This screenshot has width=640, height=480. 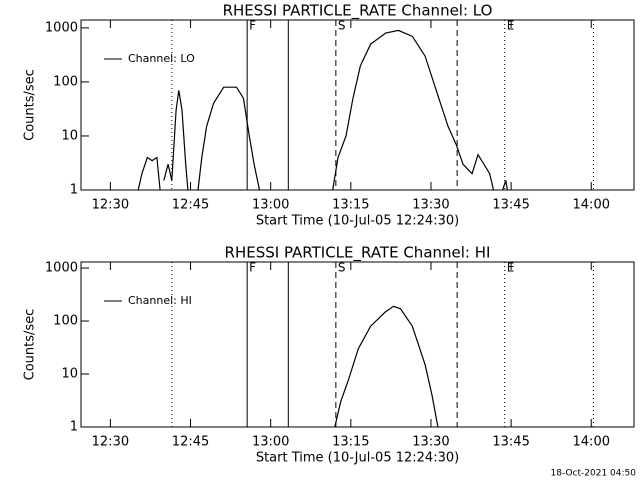 What do you see at coordinates (358, 253) in the screenshot?
I see `chart-title: RHESSI PARTICLE_RATE Channel: HI` at bounding box center [358, 253].